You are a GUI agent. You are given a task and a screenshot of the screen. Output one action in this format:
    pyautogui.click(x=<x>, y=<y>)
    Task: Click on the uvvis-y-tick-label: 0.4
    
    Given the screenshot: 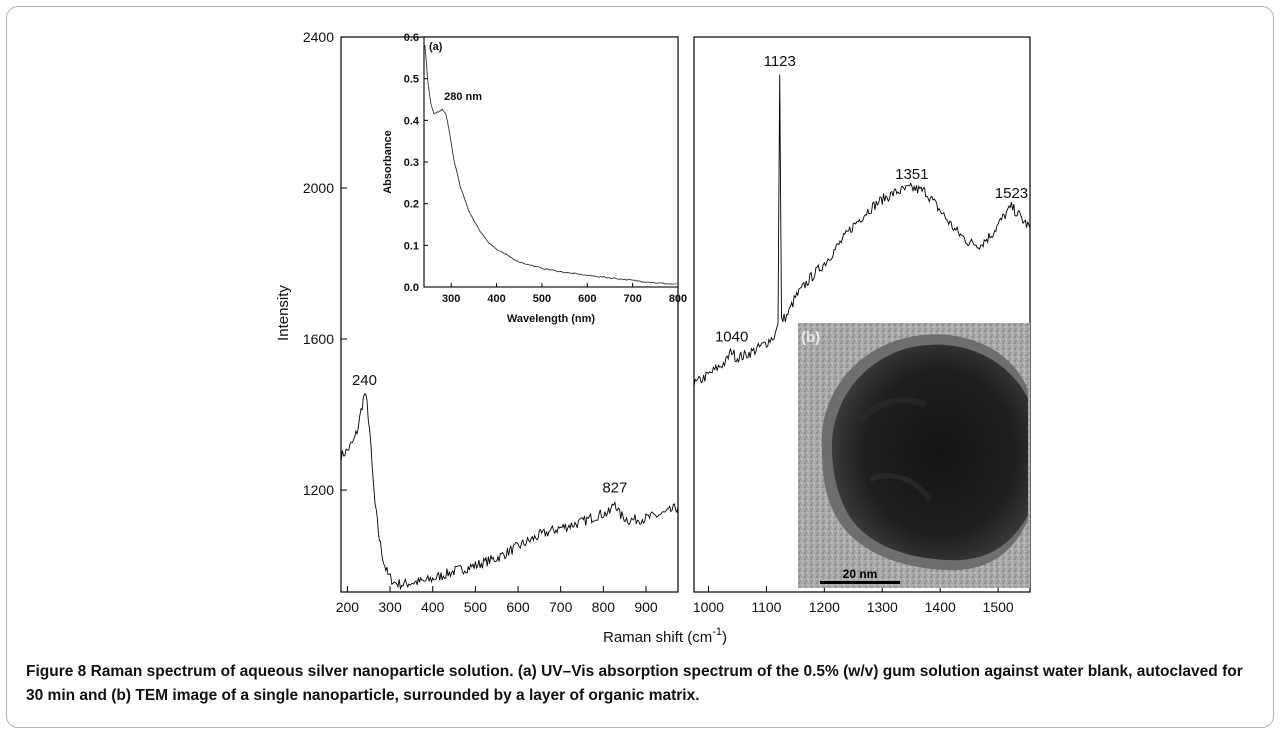 What is the action you would take?
    pyautogui.click(x=412, y=121)
    